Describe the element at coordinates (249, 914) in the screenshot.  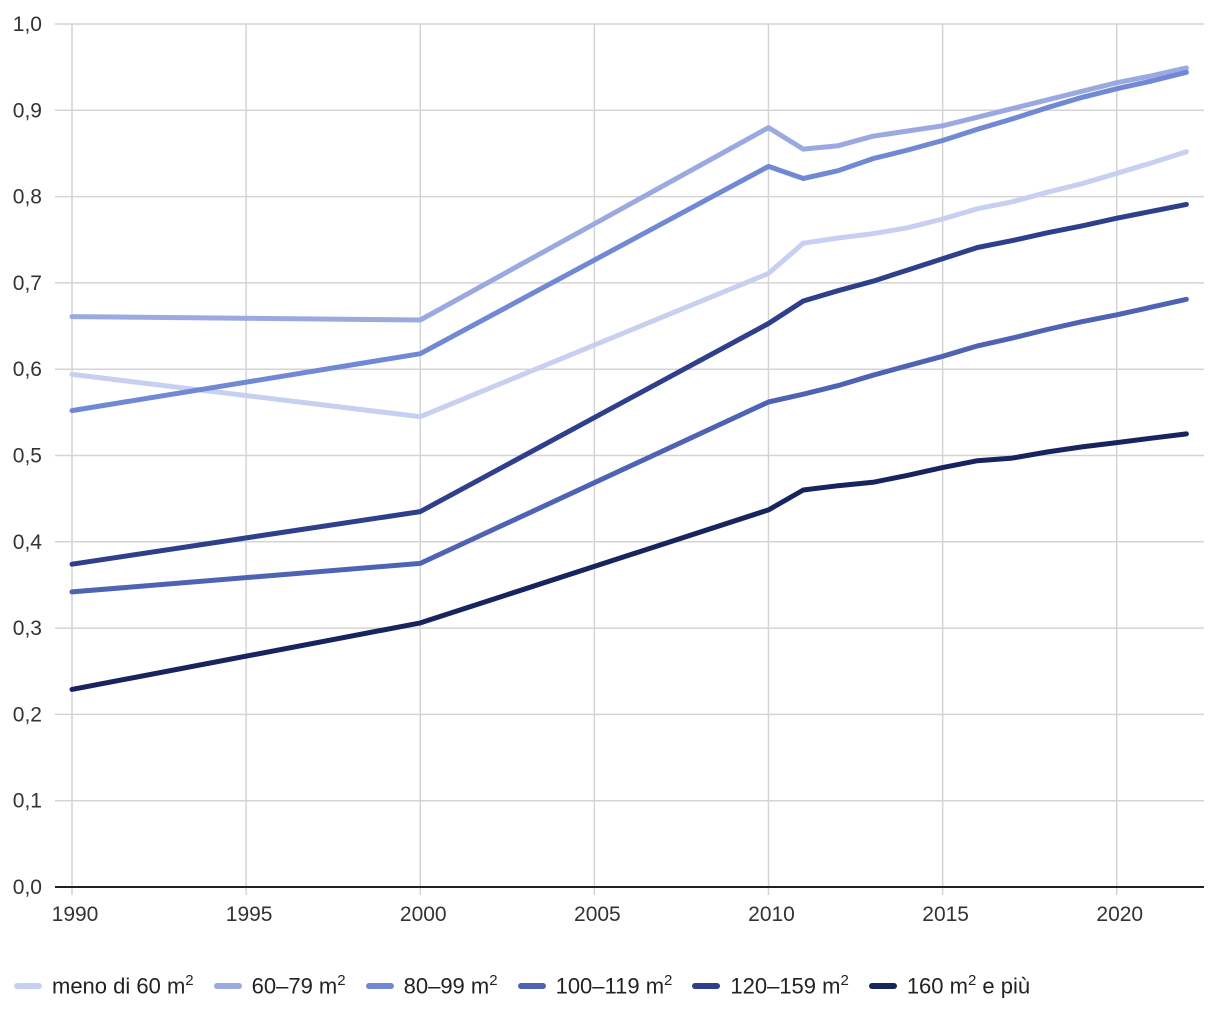
I see `x-tick-label: 1995` at that location.